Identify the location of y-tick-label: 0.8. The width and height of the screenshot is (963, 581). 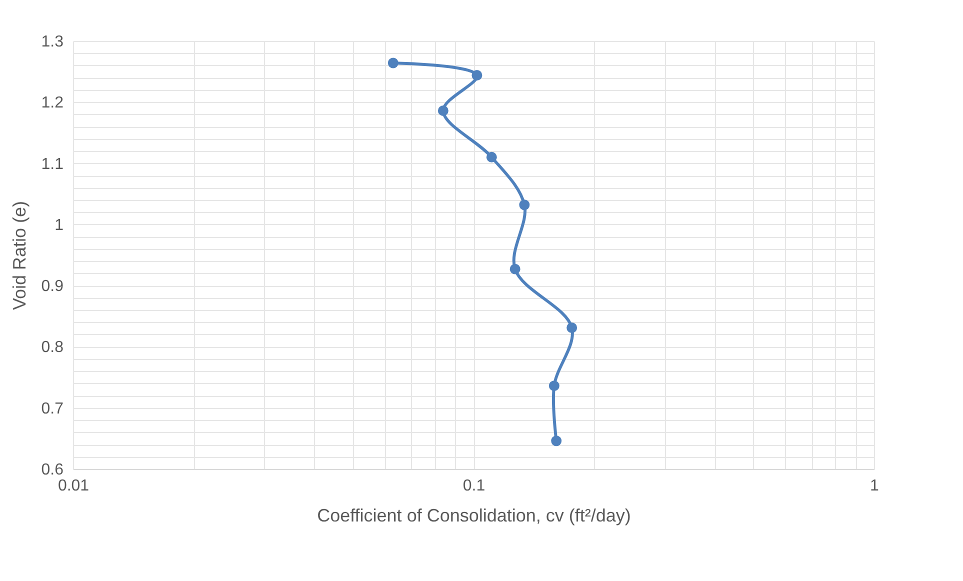
(52, 347).